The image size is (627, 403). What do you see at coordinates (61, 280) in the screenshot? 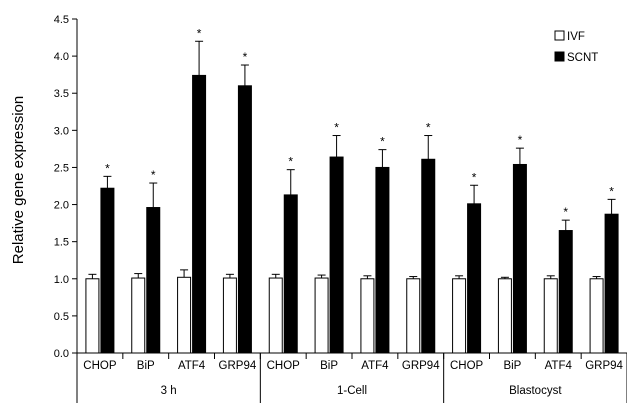
I see `y-tick-label: 1.0` at bounding box center [61, 280].